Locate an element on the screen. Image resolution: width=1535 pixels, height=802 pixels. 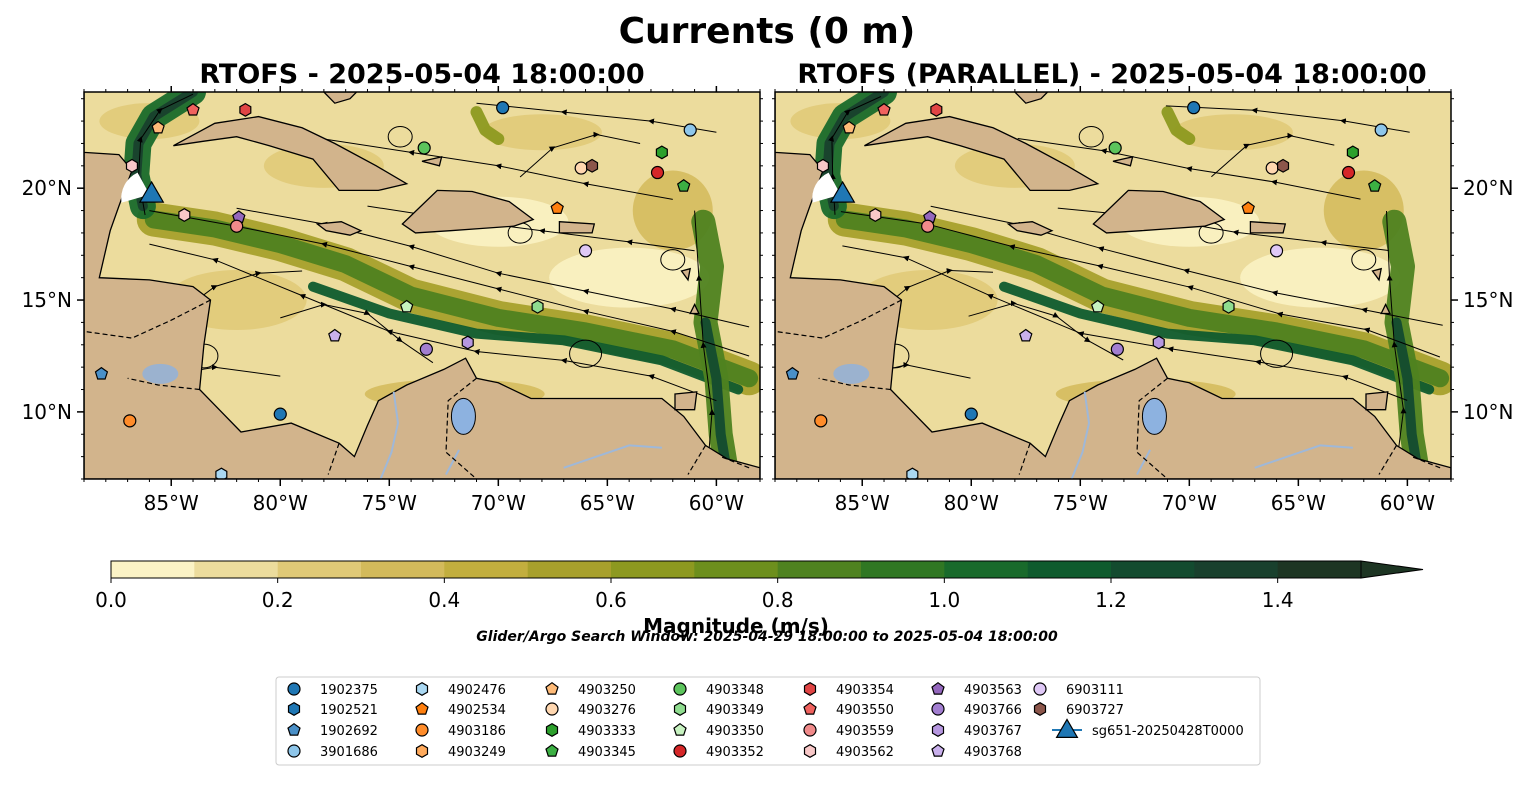
x-tick-label: 85°W is located at coordinates (862, 503).